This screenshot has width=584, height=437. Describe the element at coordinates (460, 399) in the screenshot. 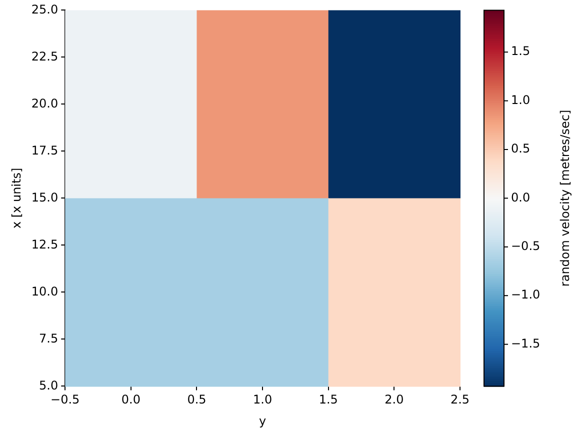

I see `x-tick-label: 2.5` at that location.